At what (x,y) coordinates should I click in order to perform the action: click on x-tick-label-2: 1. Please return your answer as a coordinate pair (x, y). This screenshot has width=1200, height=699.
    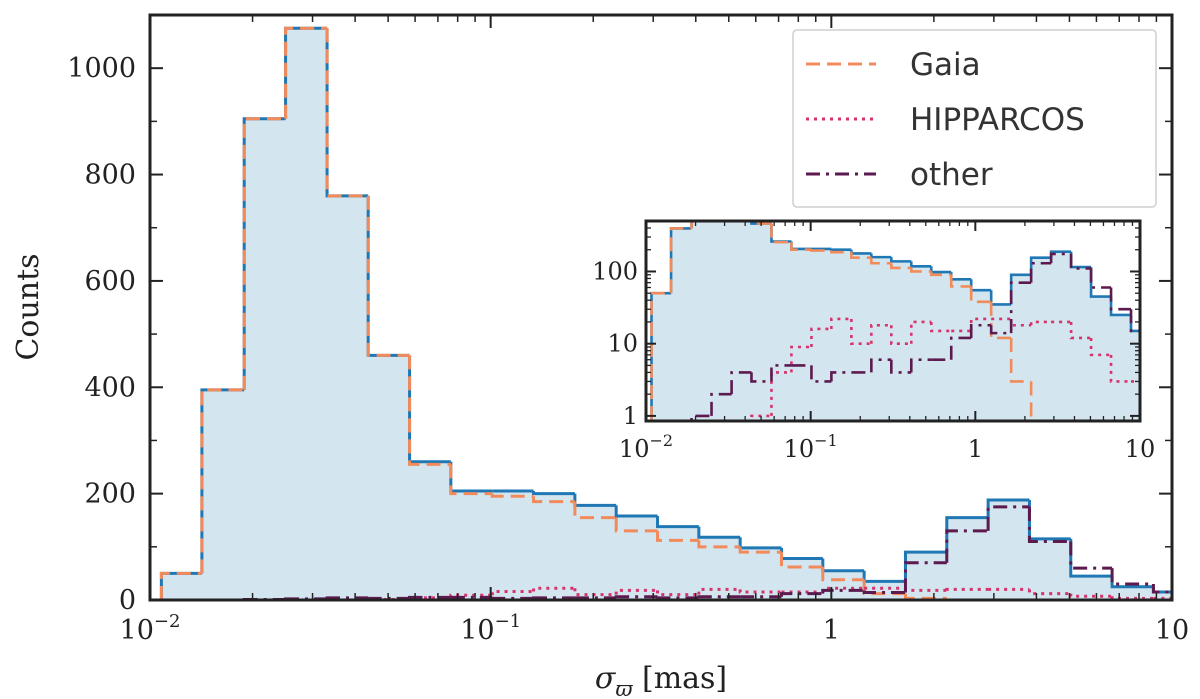
    Looking at the image, I should click on (831, 630).